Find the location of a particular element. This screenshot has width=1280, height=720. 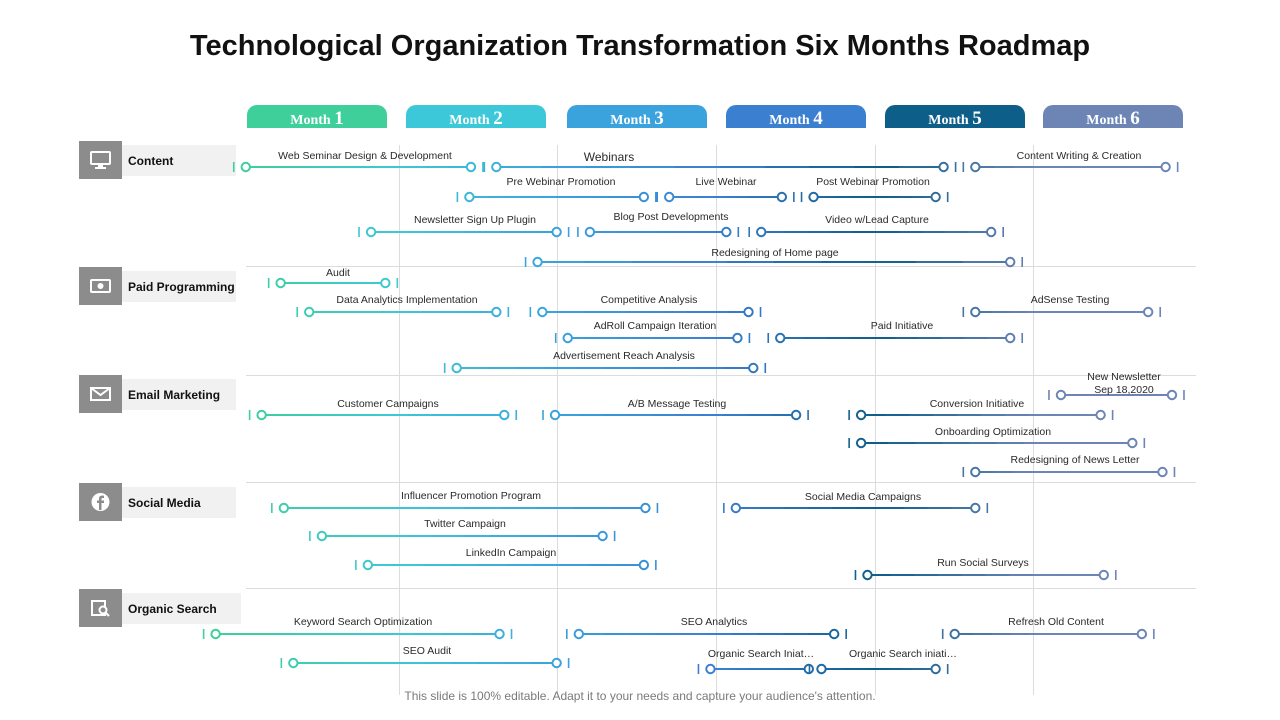

task-label: Pre Webinar Promotion is located at coordinates (561, 182).